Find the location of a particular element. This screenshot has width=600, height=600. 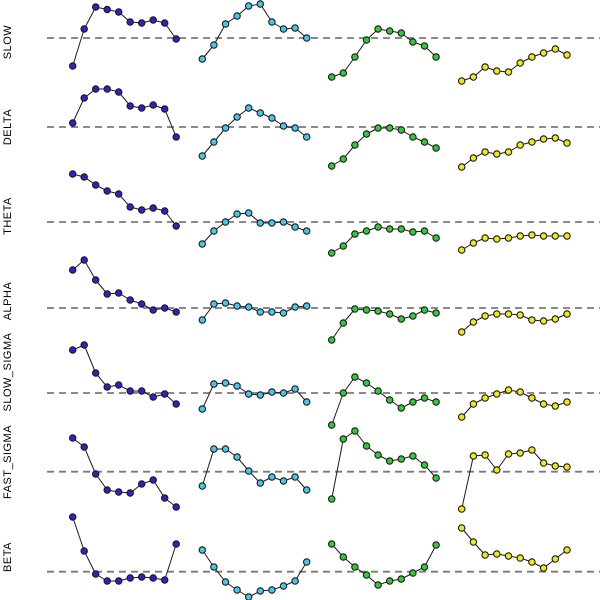

data-point-slow-sigma-group-3-green is located at coordinates (401, 408).